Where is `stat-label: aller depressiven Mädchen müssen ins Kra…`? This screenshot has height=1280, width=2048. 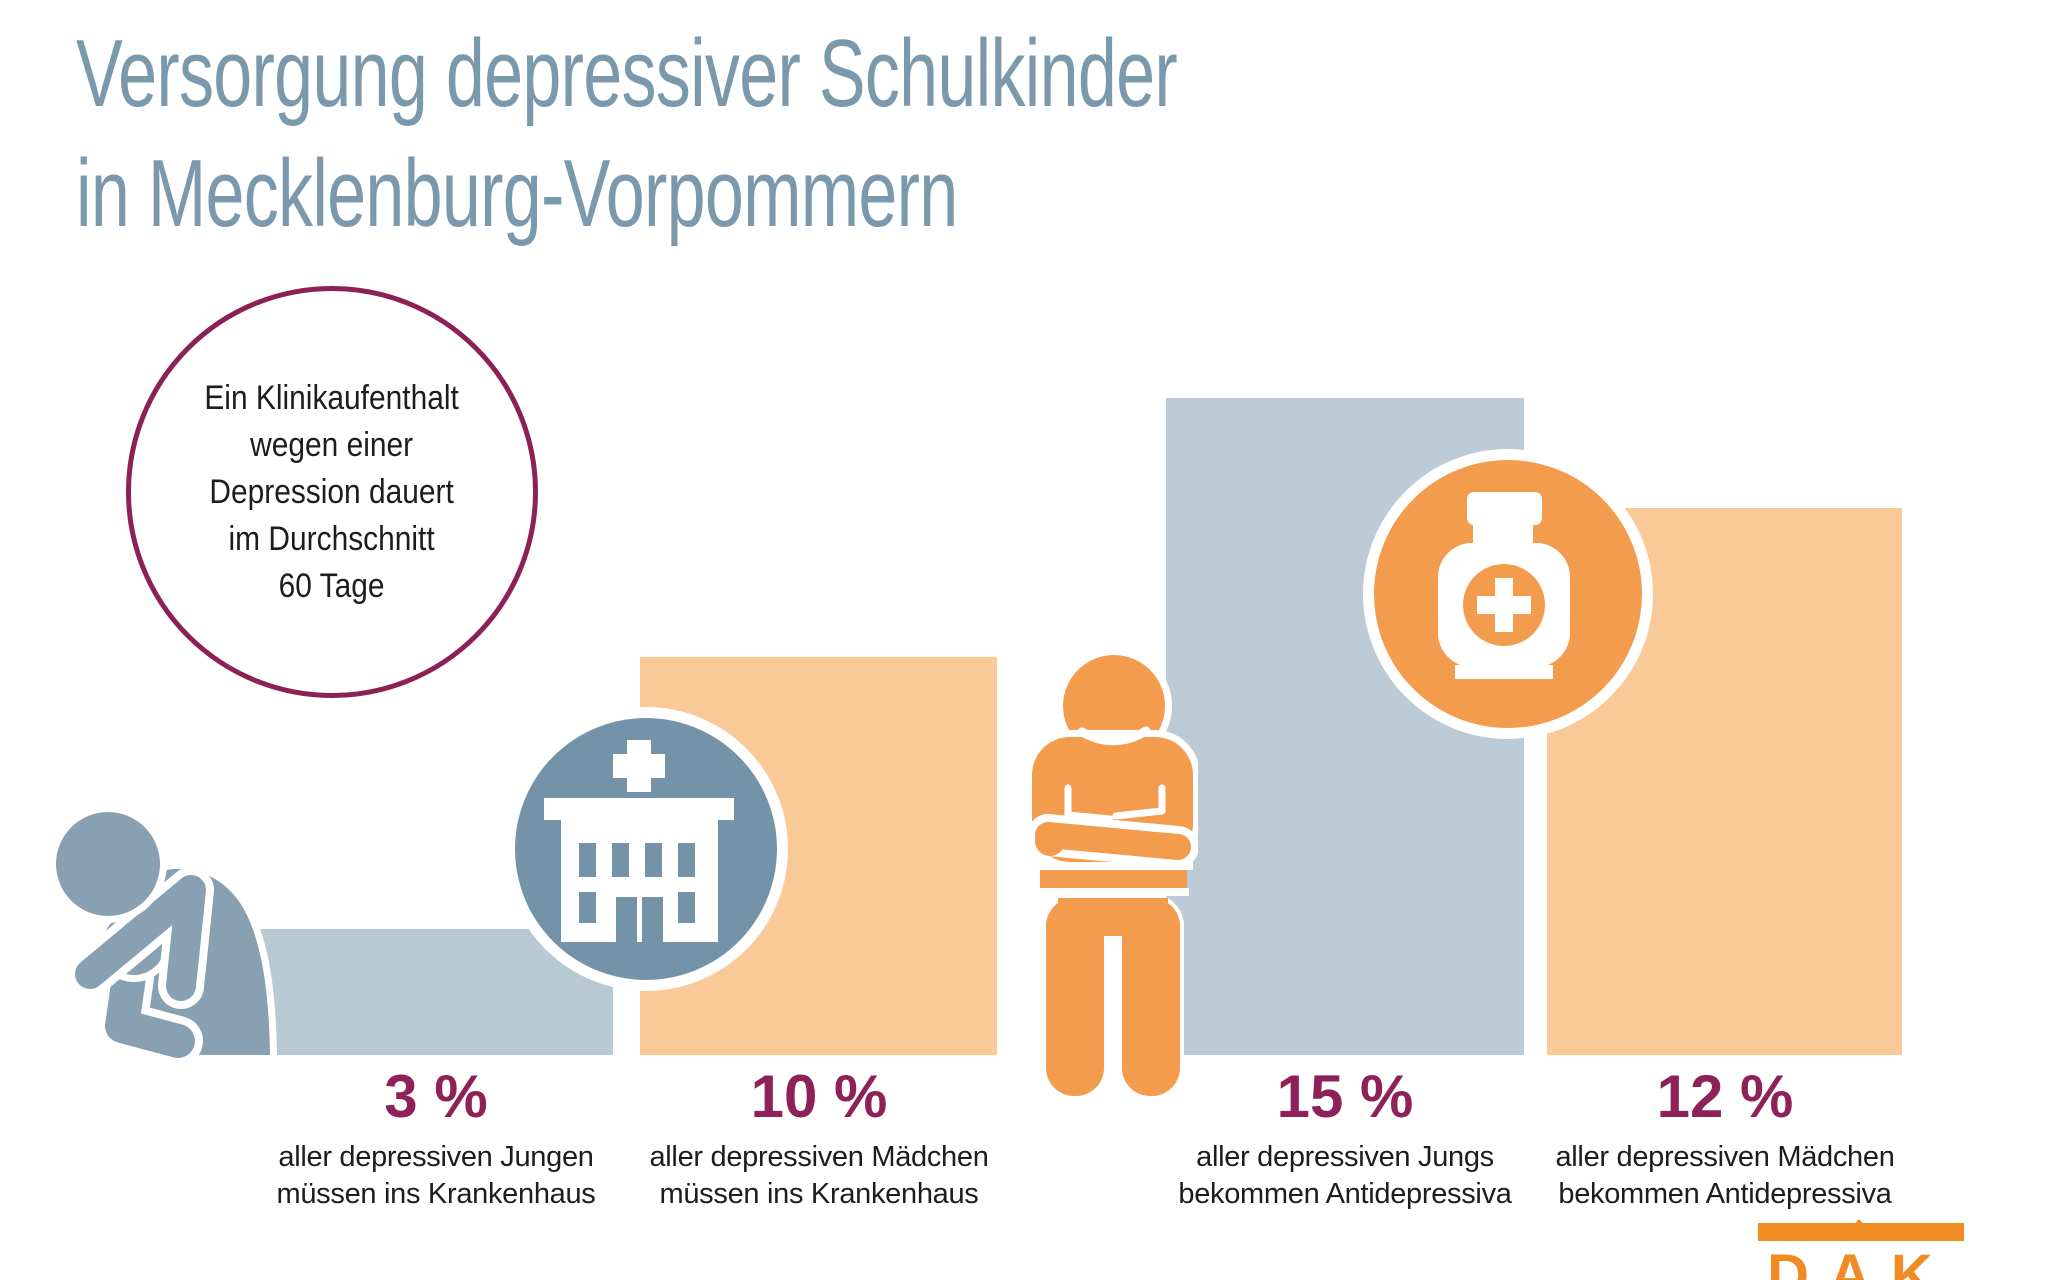
stat-label: aller depressiven Mädchen müssen ins Kra… is located at coordinates (819, 1175).